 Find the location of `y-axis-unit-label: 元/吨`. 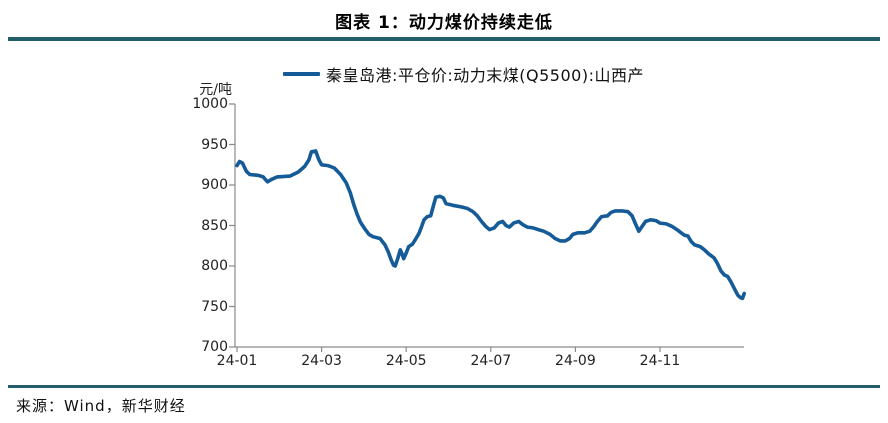

y-axis-unit-label: 元/吨 is located at coordinates (215, 90).